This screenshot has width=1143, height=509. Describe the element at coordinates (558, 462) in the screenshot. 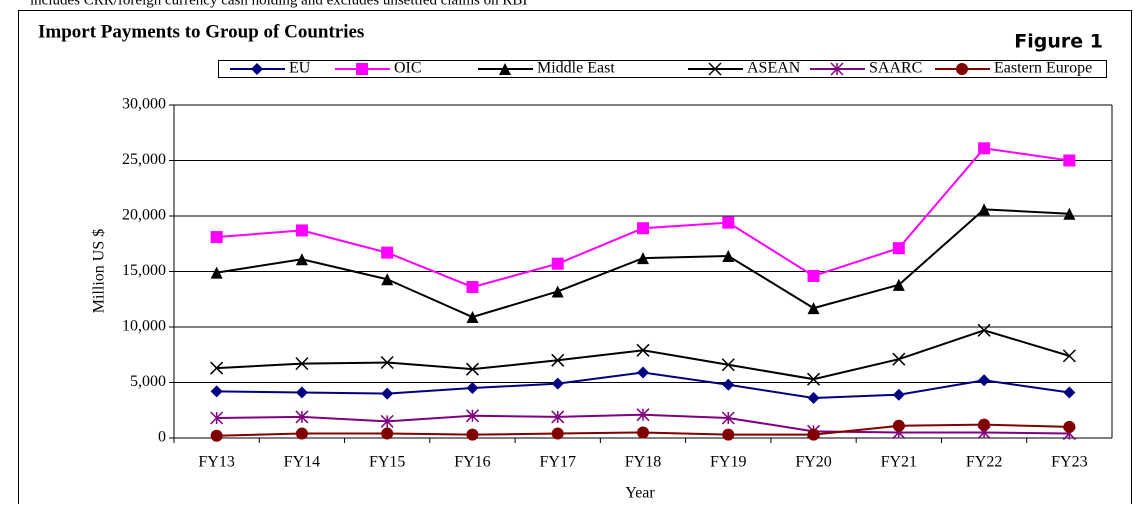

I see `x-tick-label: FY17` at that location.